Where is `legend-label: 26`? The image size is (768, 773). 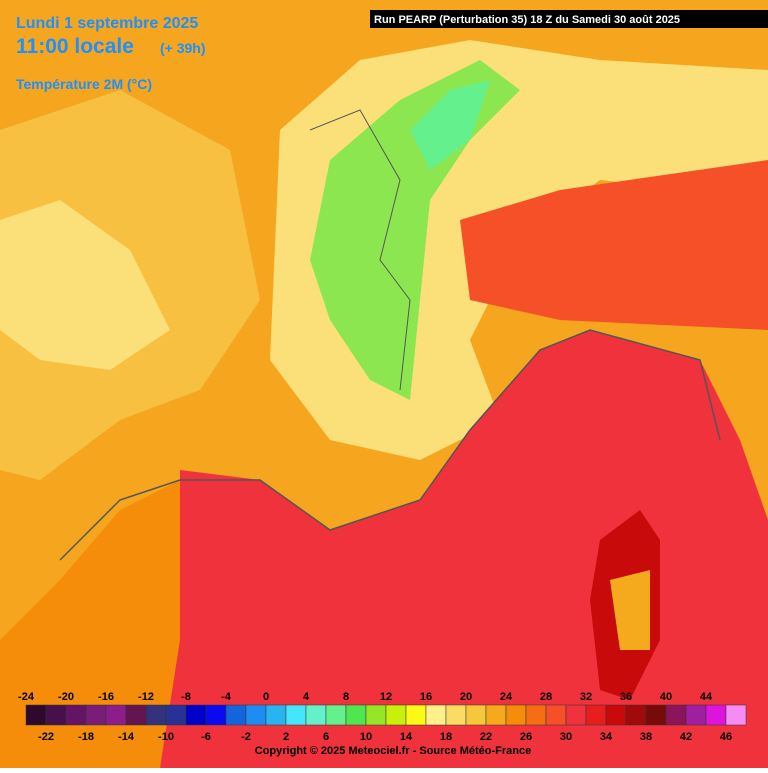 legend-label: 26 is located at coordinates (526, 737).